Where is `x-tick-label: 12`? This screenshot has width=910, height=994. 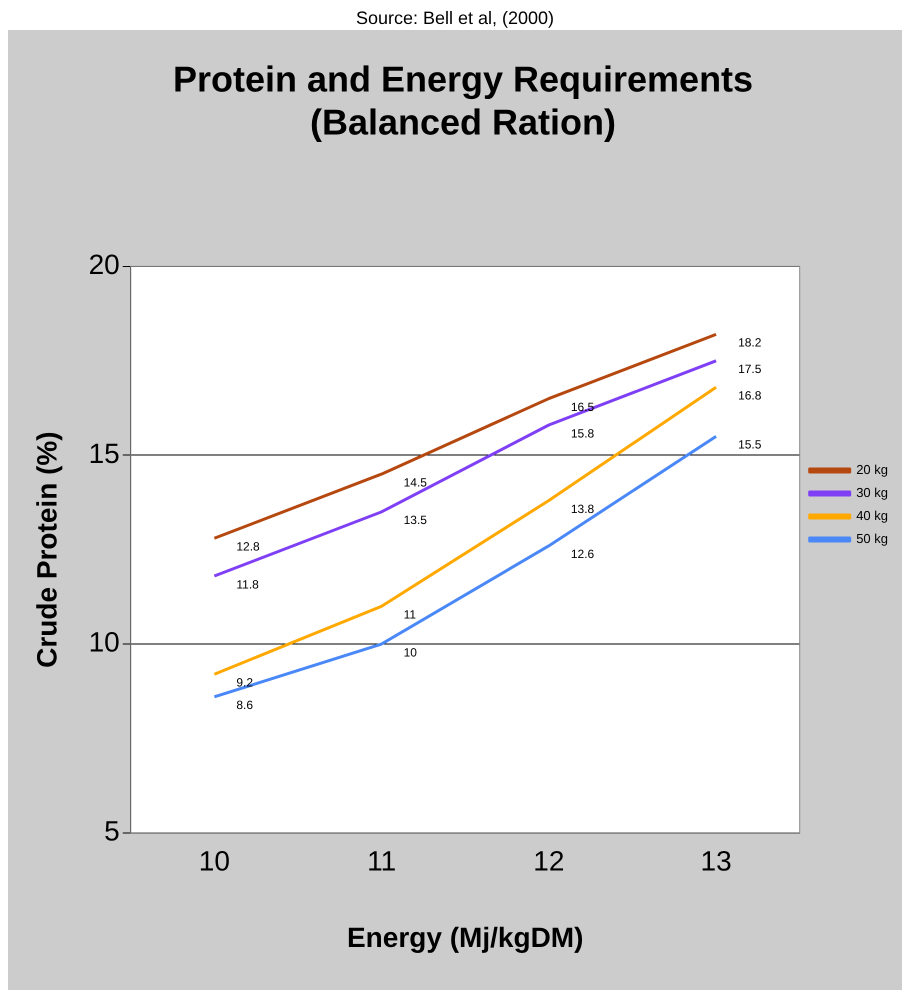 x-tick-label: 12 is located at coordinates (548, 860).